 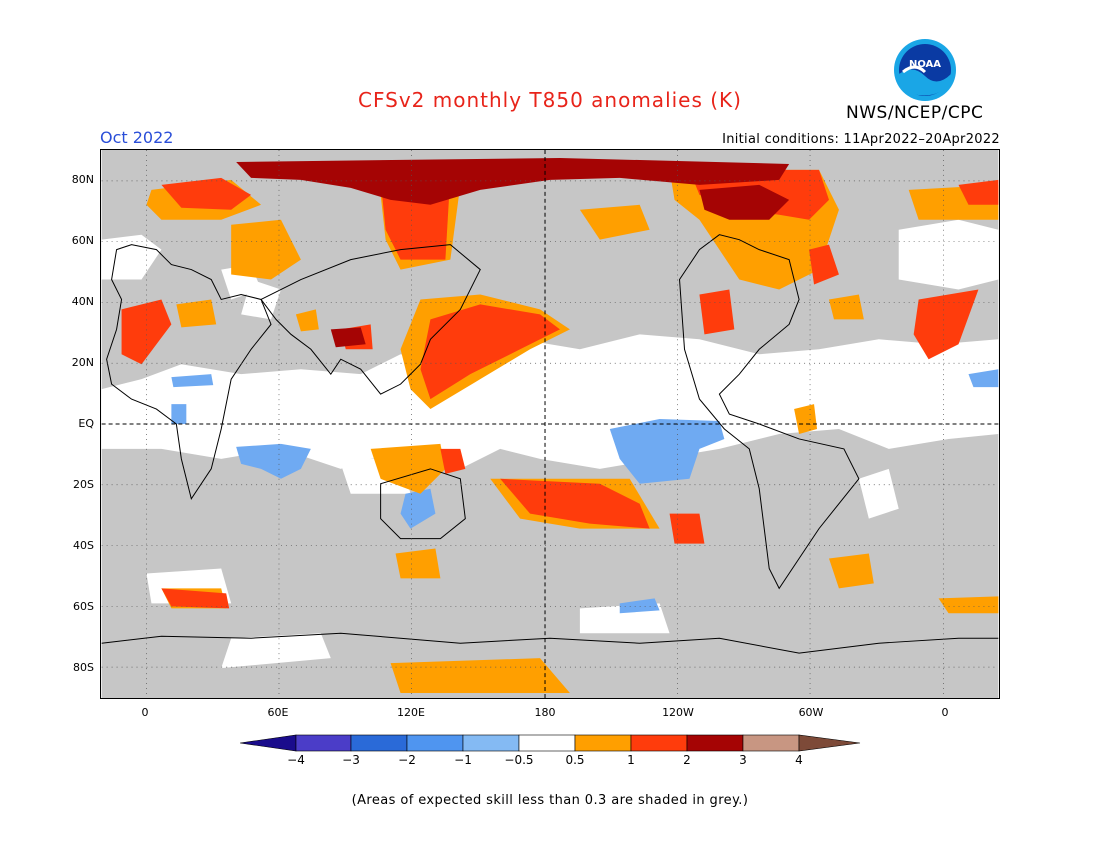 I want to click on colorbar-label: 2, so click(x=687, y=760).